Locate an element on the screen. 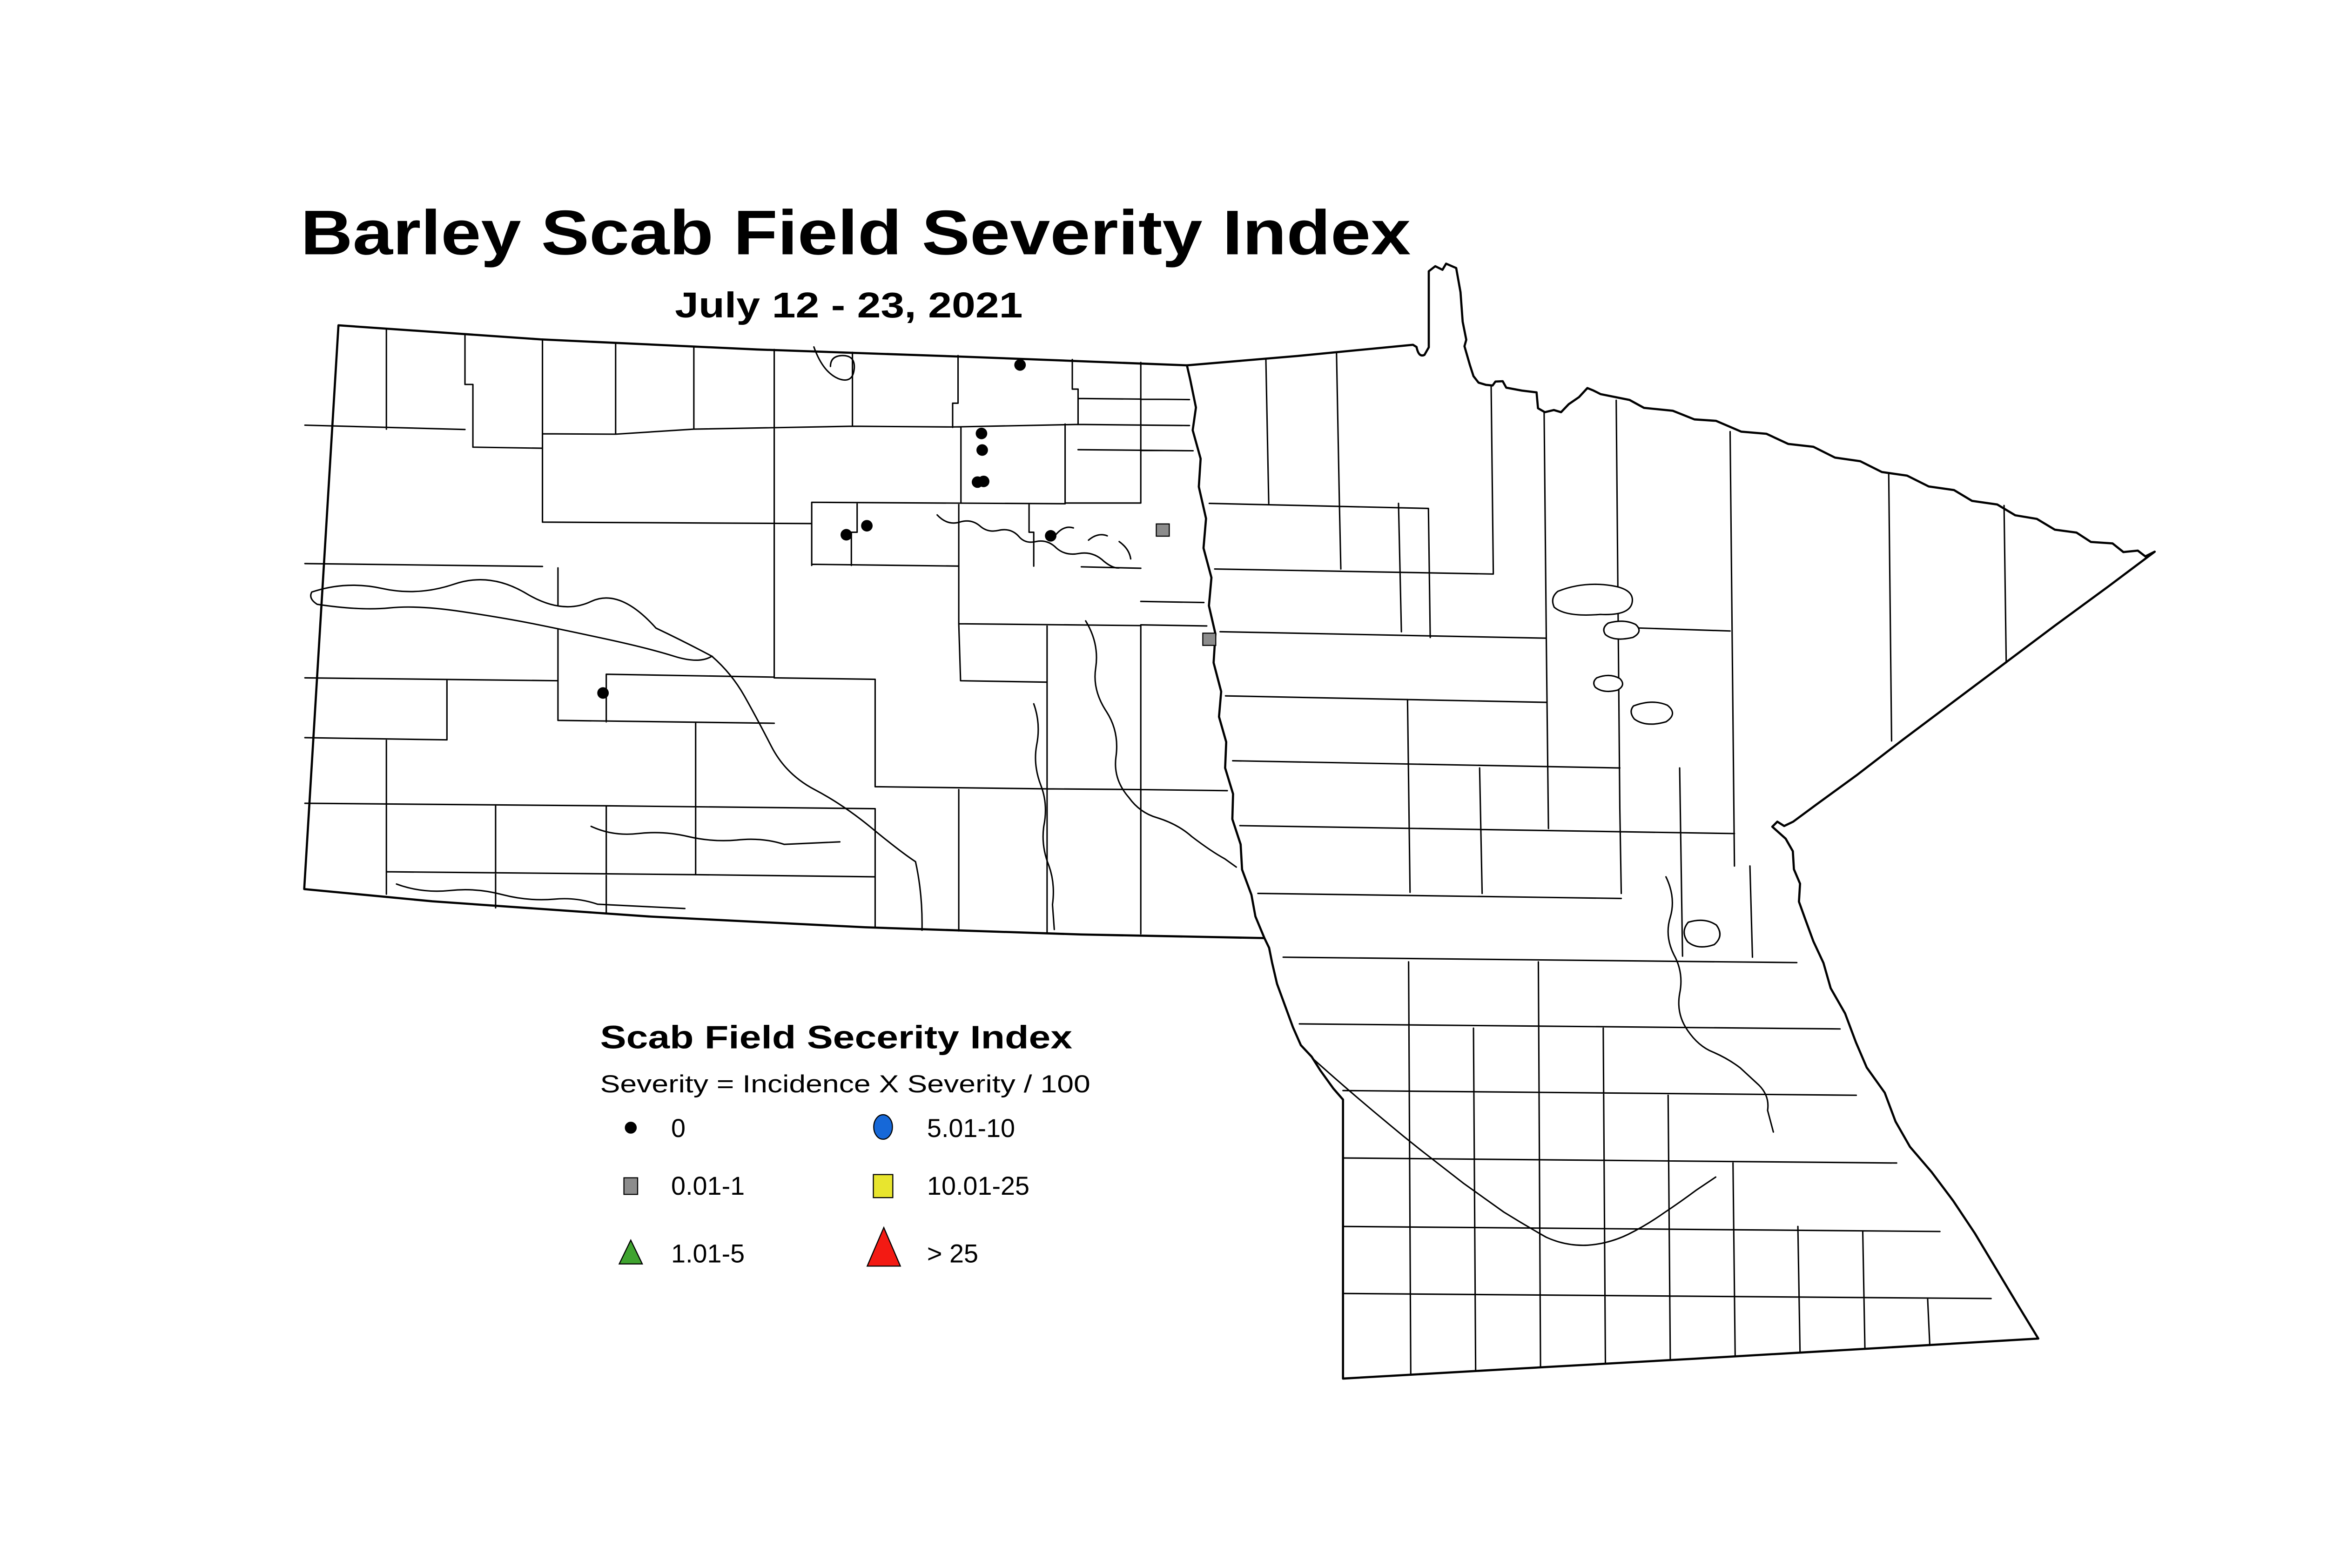 The image size is (2327, 1568). legend-dot-marker is located at coordinates (631, 1128).